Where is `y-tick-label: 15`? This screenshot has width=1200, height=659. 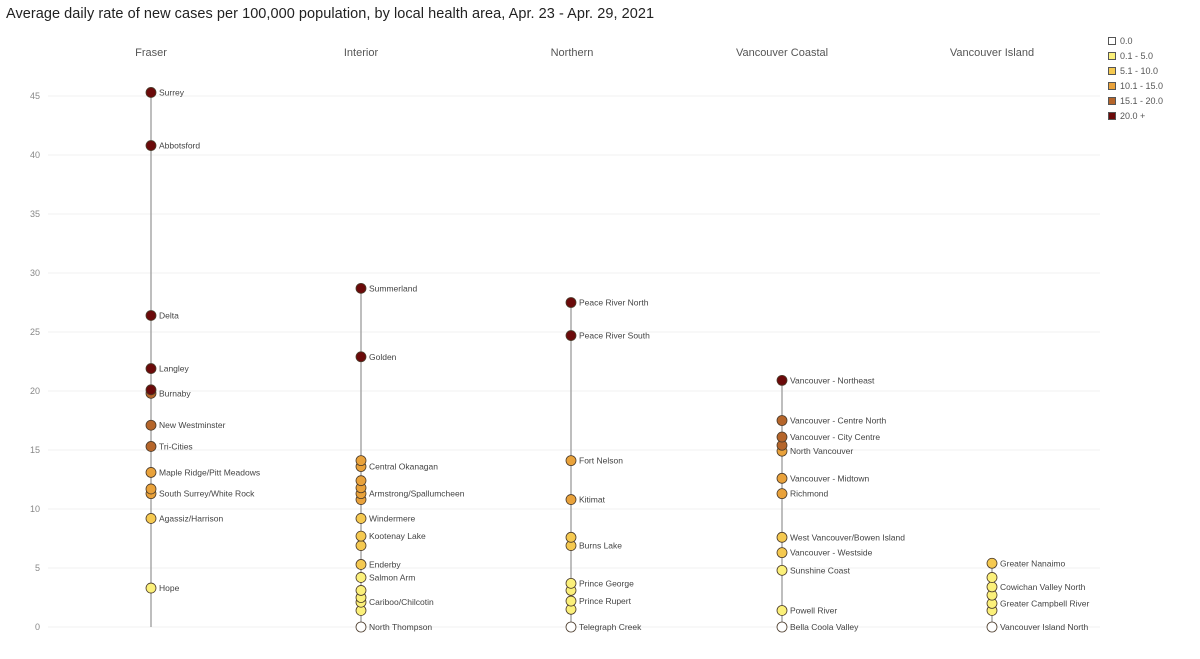 y-tick-label: 15 is located at coordinates (35, 450).